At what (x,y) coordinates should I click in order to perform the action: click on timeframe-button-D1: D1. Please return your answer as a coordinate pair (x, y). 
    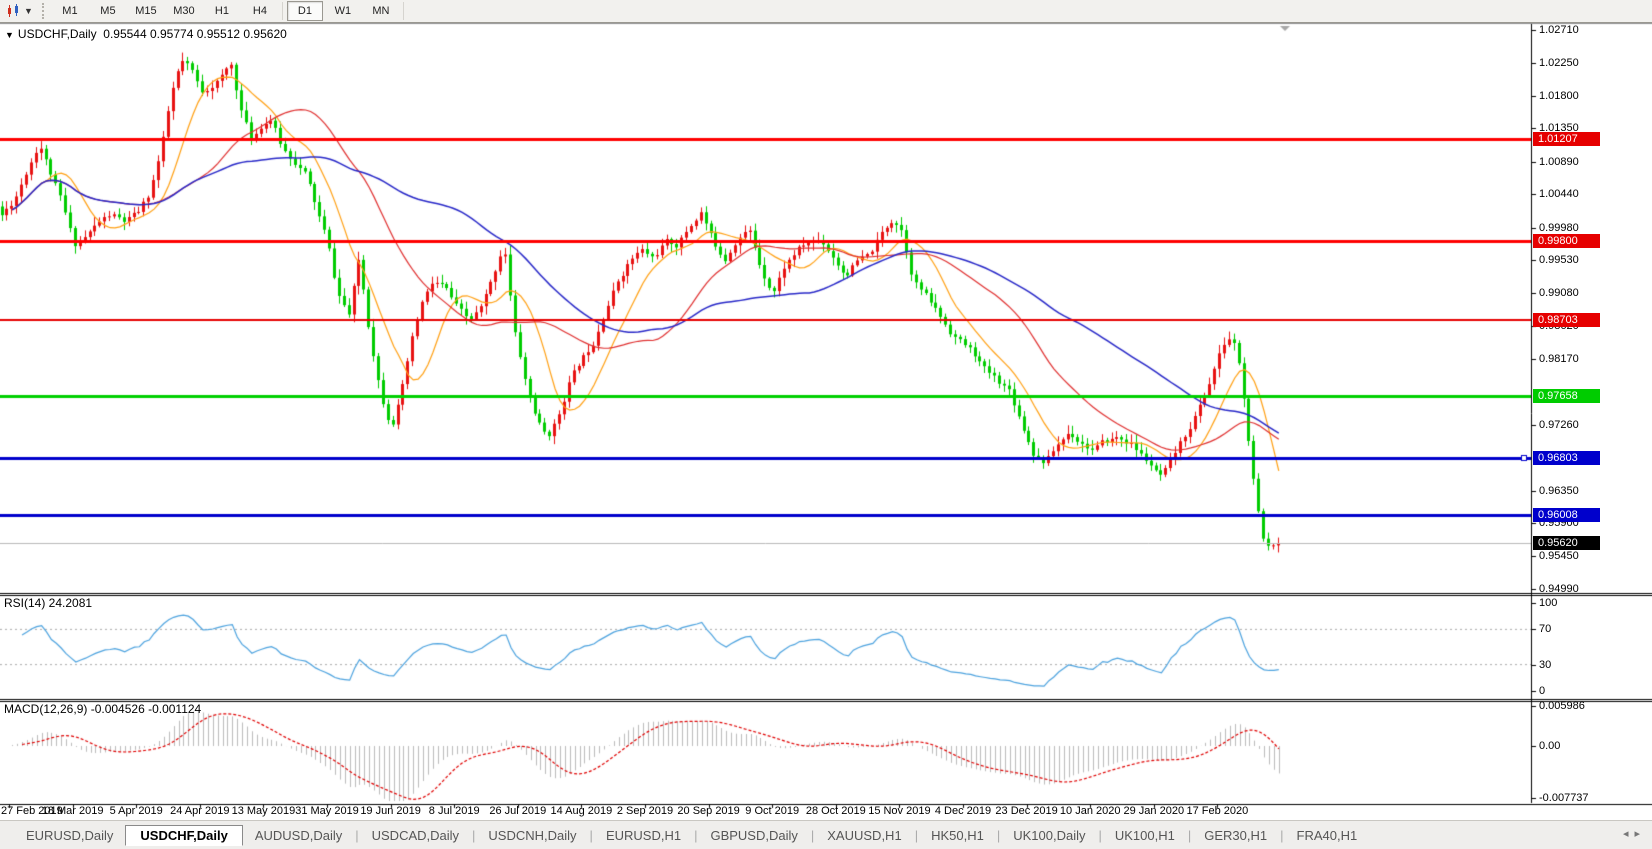
    Looking at the image, I should click on (304, 11).